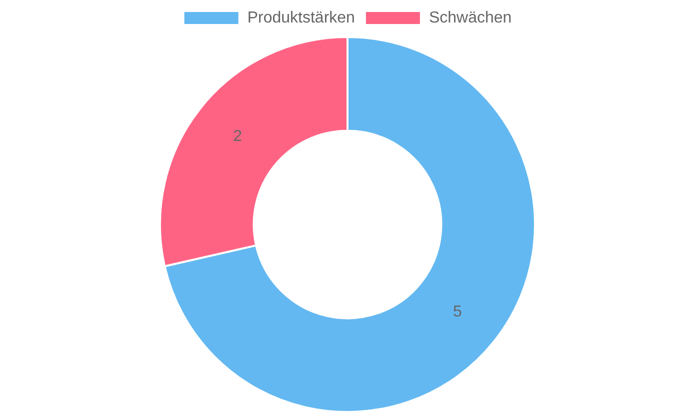 The width and height of the screenshot is (695, 417). I want to click on legend-label: Produktstärken, so click(301, 17).